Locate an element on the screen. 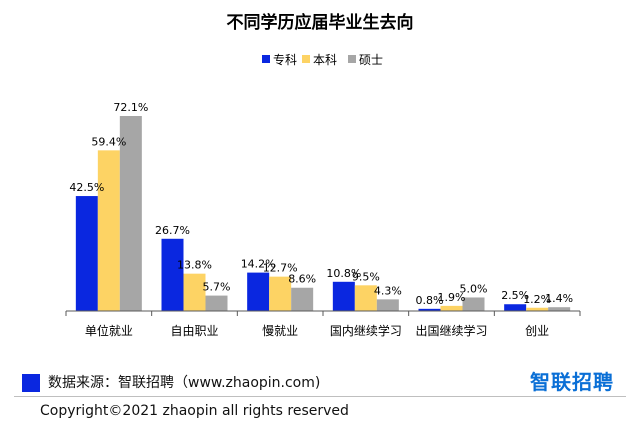  value-label-5-3: 5.0% is located at coordinates (474, 288).